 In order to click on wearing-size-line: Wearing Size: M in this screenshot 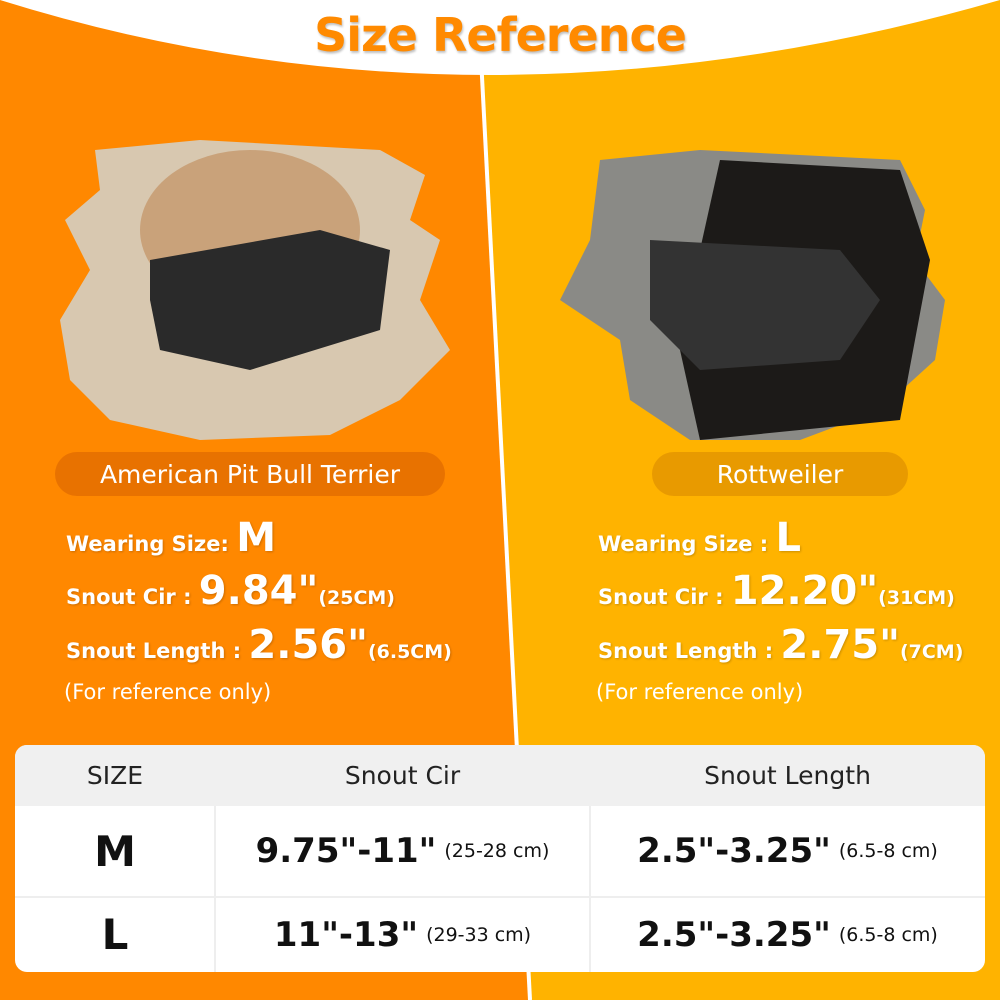, I will do `click(171, 538)`.